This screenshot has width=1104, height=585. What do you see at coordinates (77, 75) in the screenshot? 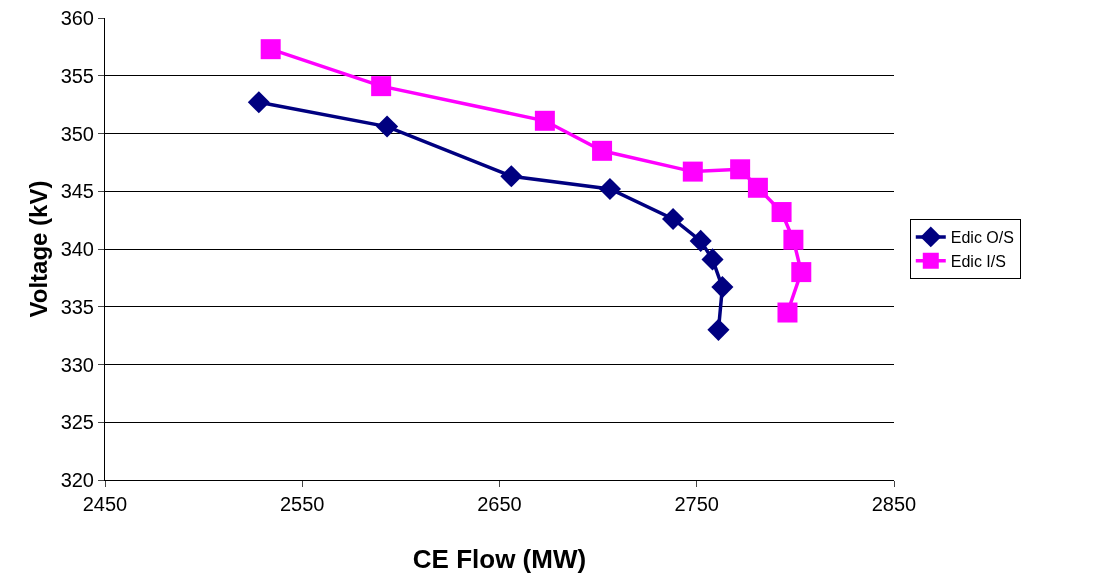
I see `y-tick-label: 355` at bounding box center [77, 75].